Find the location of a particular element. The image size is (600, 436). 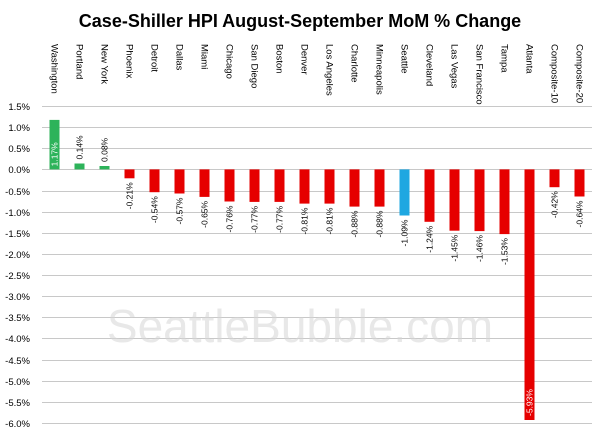

y-tick-label: -0.5% is located at coordinates (17, 192).